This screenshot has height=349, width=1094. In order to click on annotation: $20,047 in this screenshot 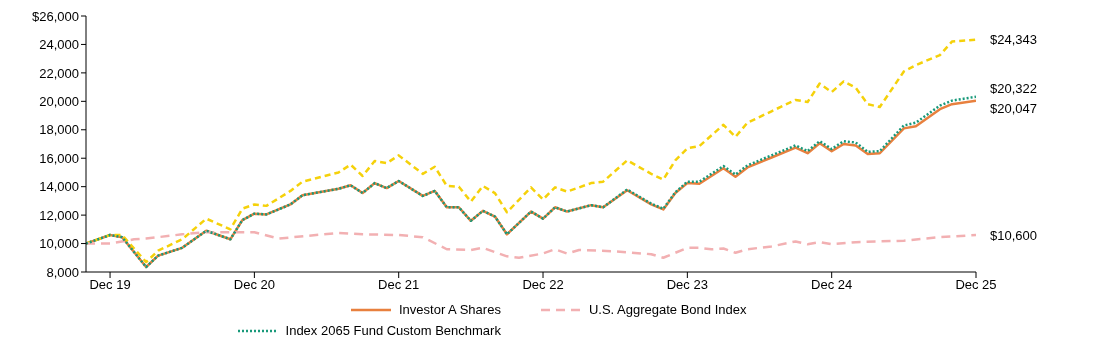, I will do `click(1013, 109)`.